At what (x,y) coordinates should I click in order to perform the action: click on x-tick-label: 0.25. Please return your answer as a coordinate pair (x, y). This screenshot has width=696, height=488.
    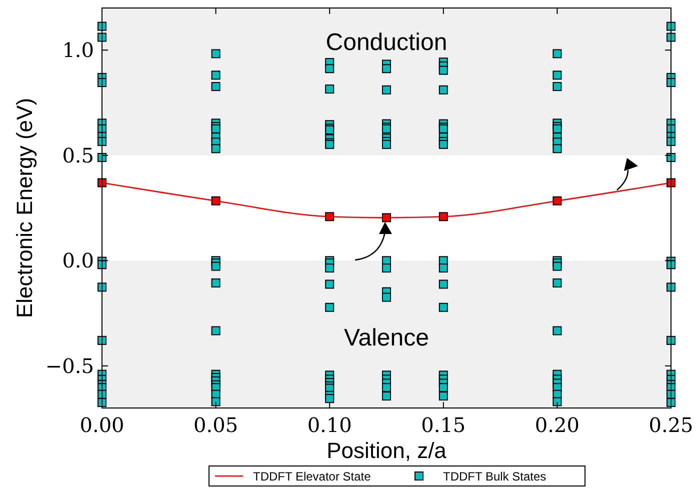
    Looking at the image, I should click on (671, 425).